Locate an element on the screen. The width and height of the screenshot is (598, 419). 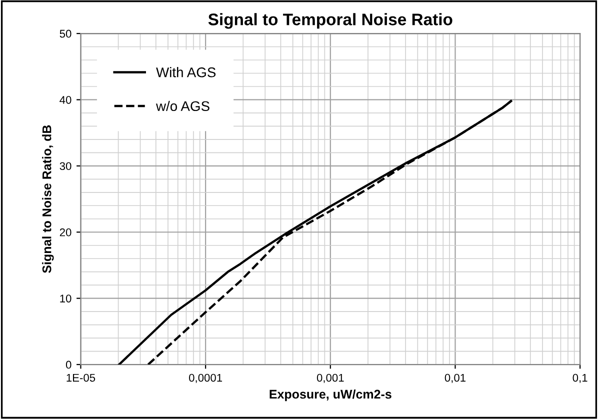
chart-title: Signal to Temporal Noise Ratio is located at coordinates (330, 21).